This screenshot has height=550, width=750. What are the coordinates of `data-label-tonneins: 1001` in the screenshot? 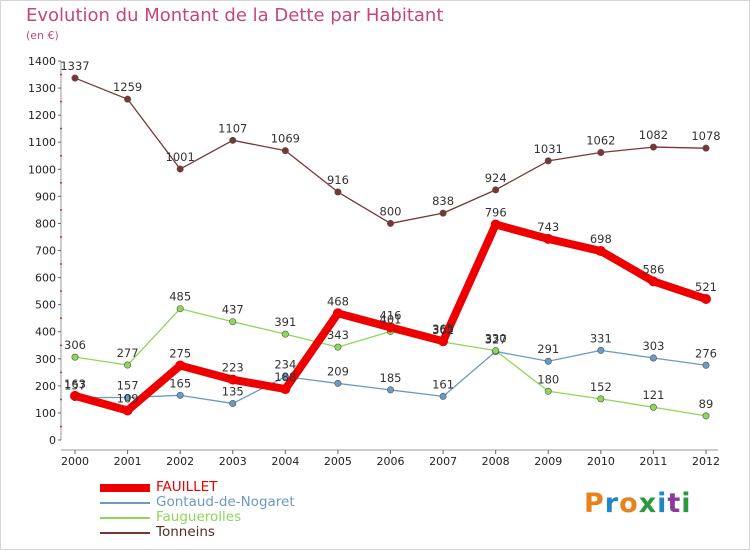 It's located at (180, 157).